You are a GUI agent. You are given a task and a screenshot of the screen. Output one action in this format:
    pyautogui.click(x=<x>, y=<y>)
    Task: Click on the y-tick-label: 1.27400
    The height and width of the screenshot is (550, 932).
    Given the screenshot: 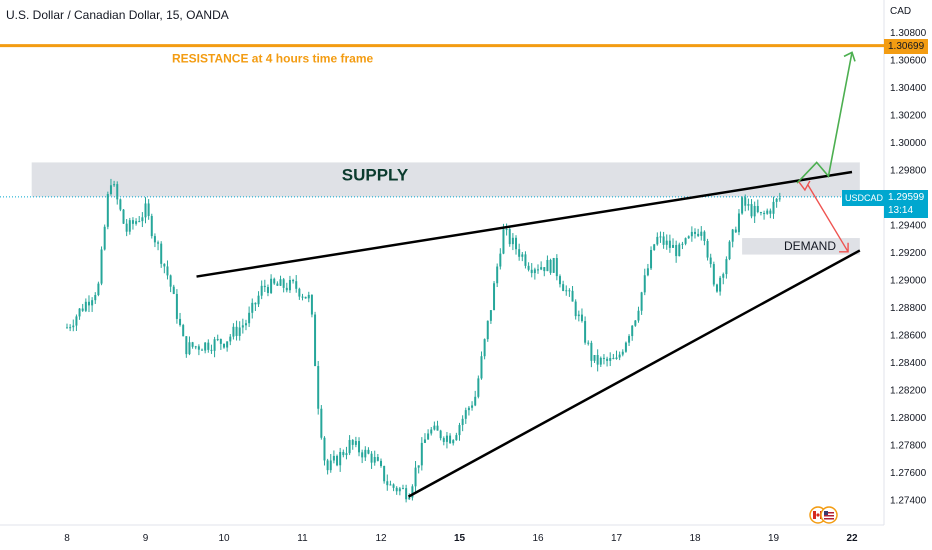 What is the action you would take?
    pyautogui.click(x=908, y=500)
    